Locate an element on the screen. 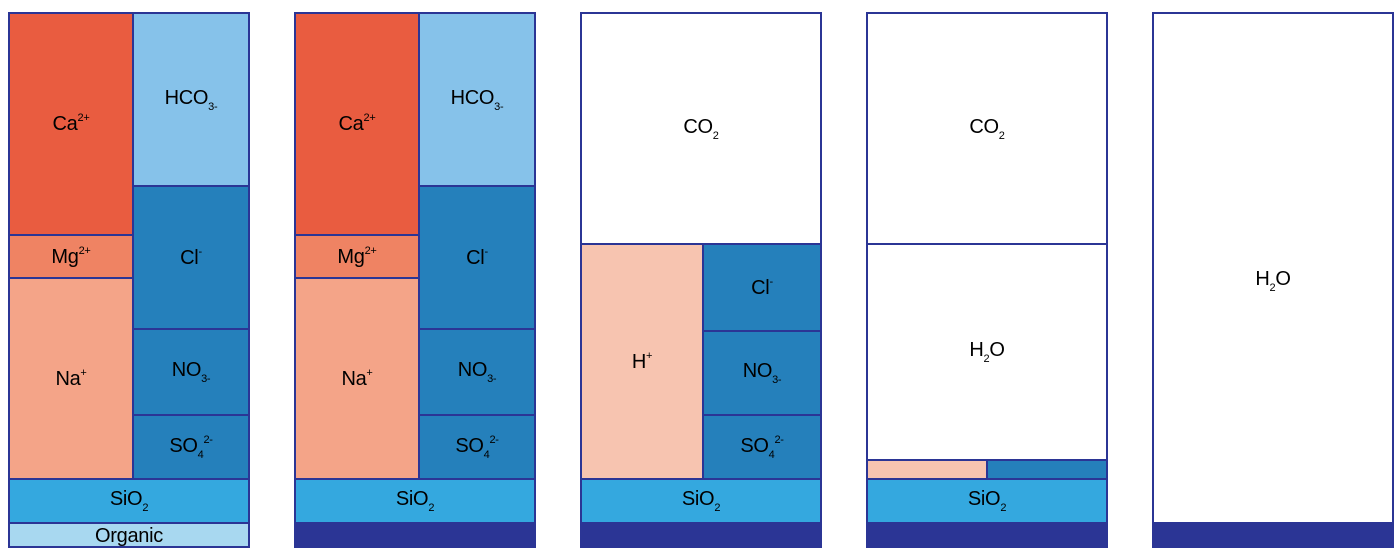  residual-anion-block is located at coordinates (1047, 469).